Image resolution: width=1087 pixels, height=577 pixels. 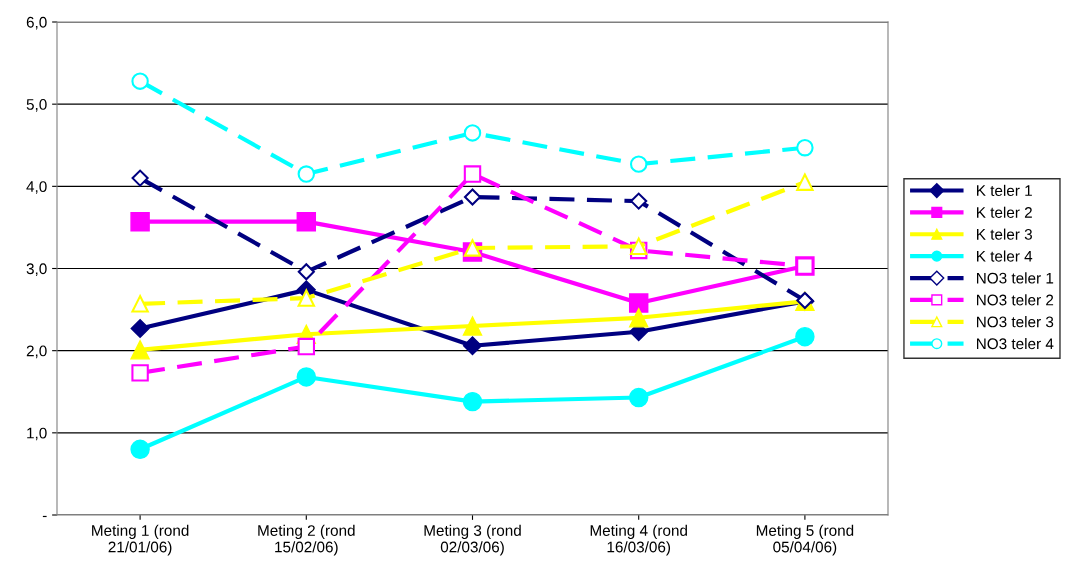 What do you see at coordinates (1004, 234) in the screenshot?
I see `legend-label: K teler 3` at bounding box center [1004, 234].